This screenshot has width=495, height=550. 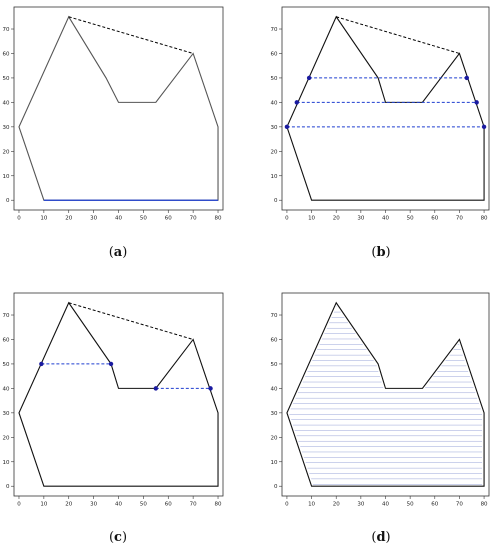 I want to click on caption-d: (d), so click(x=380, y=537).